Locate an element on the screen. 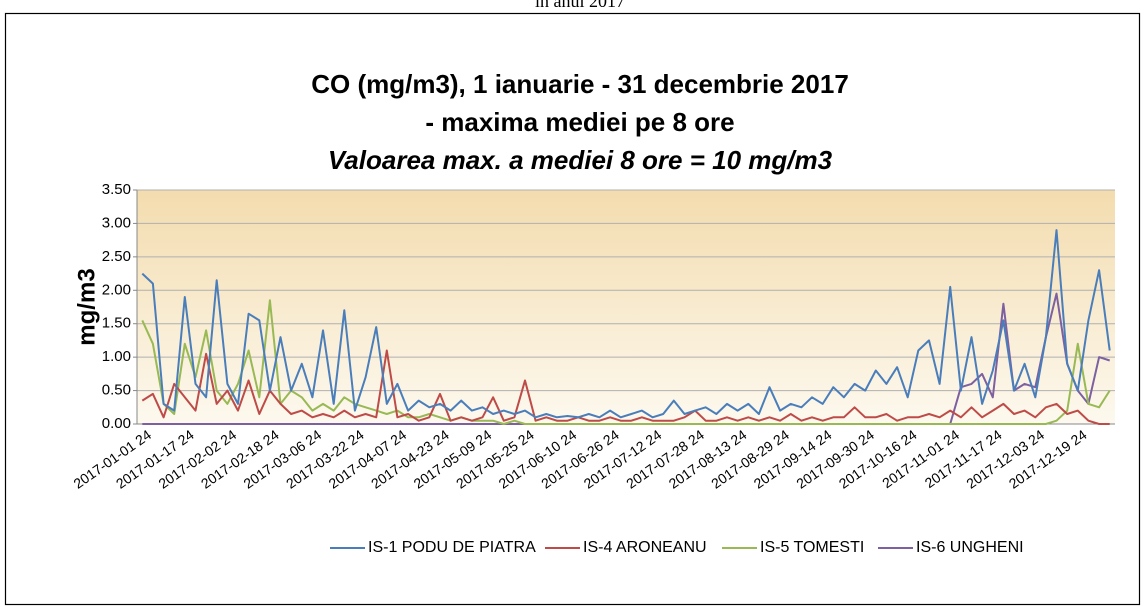 The width and height of the screenshot is (1145, 610). y-tick-label: 0.00 is located at coordinates (116, 423).